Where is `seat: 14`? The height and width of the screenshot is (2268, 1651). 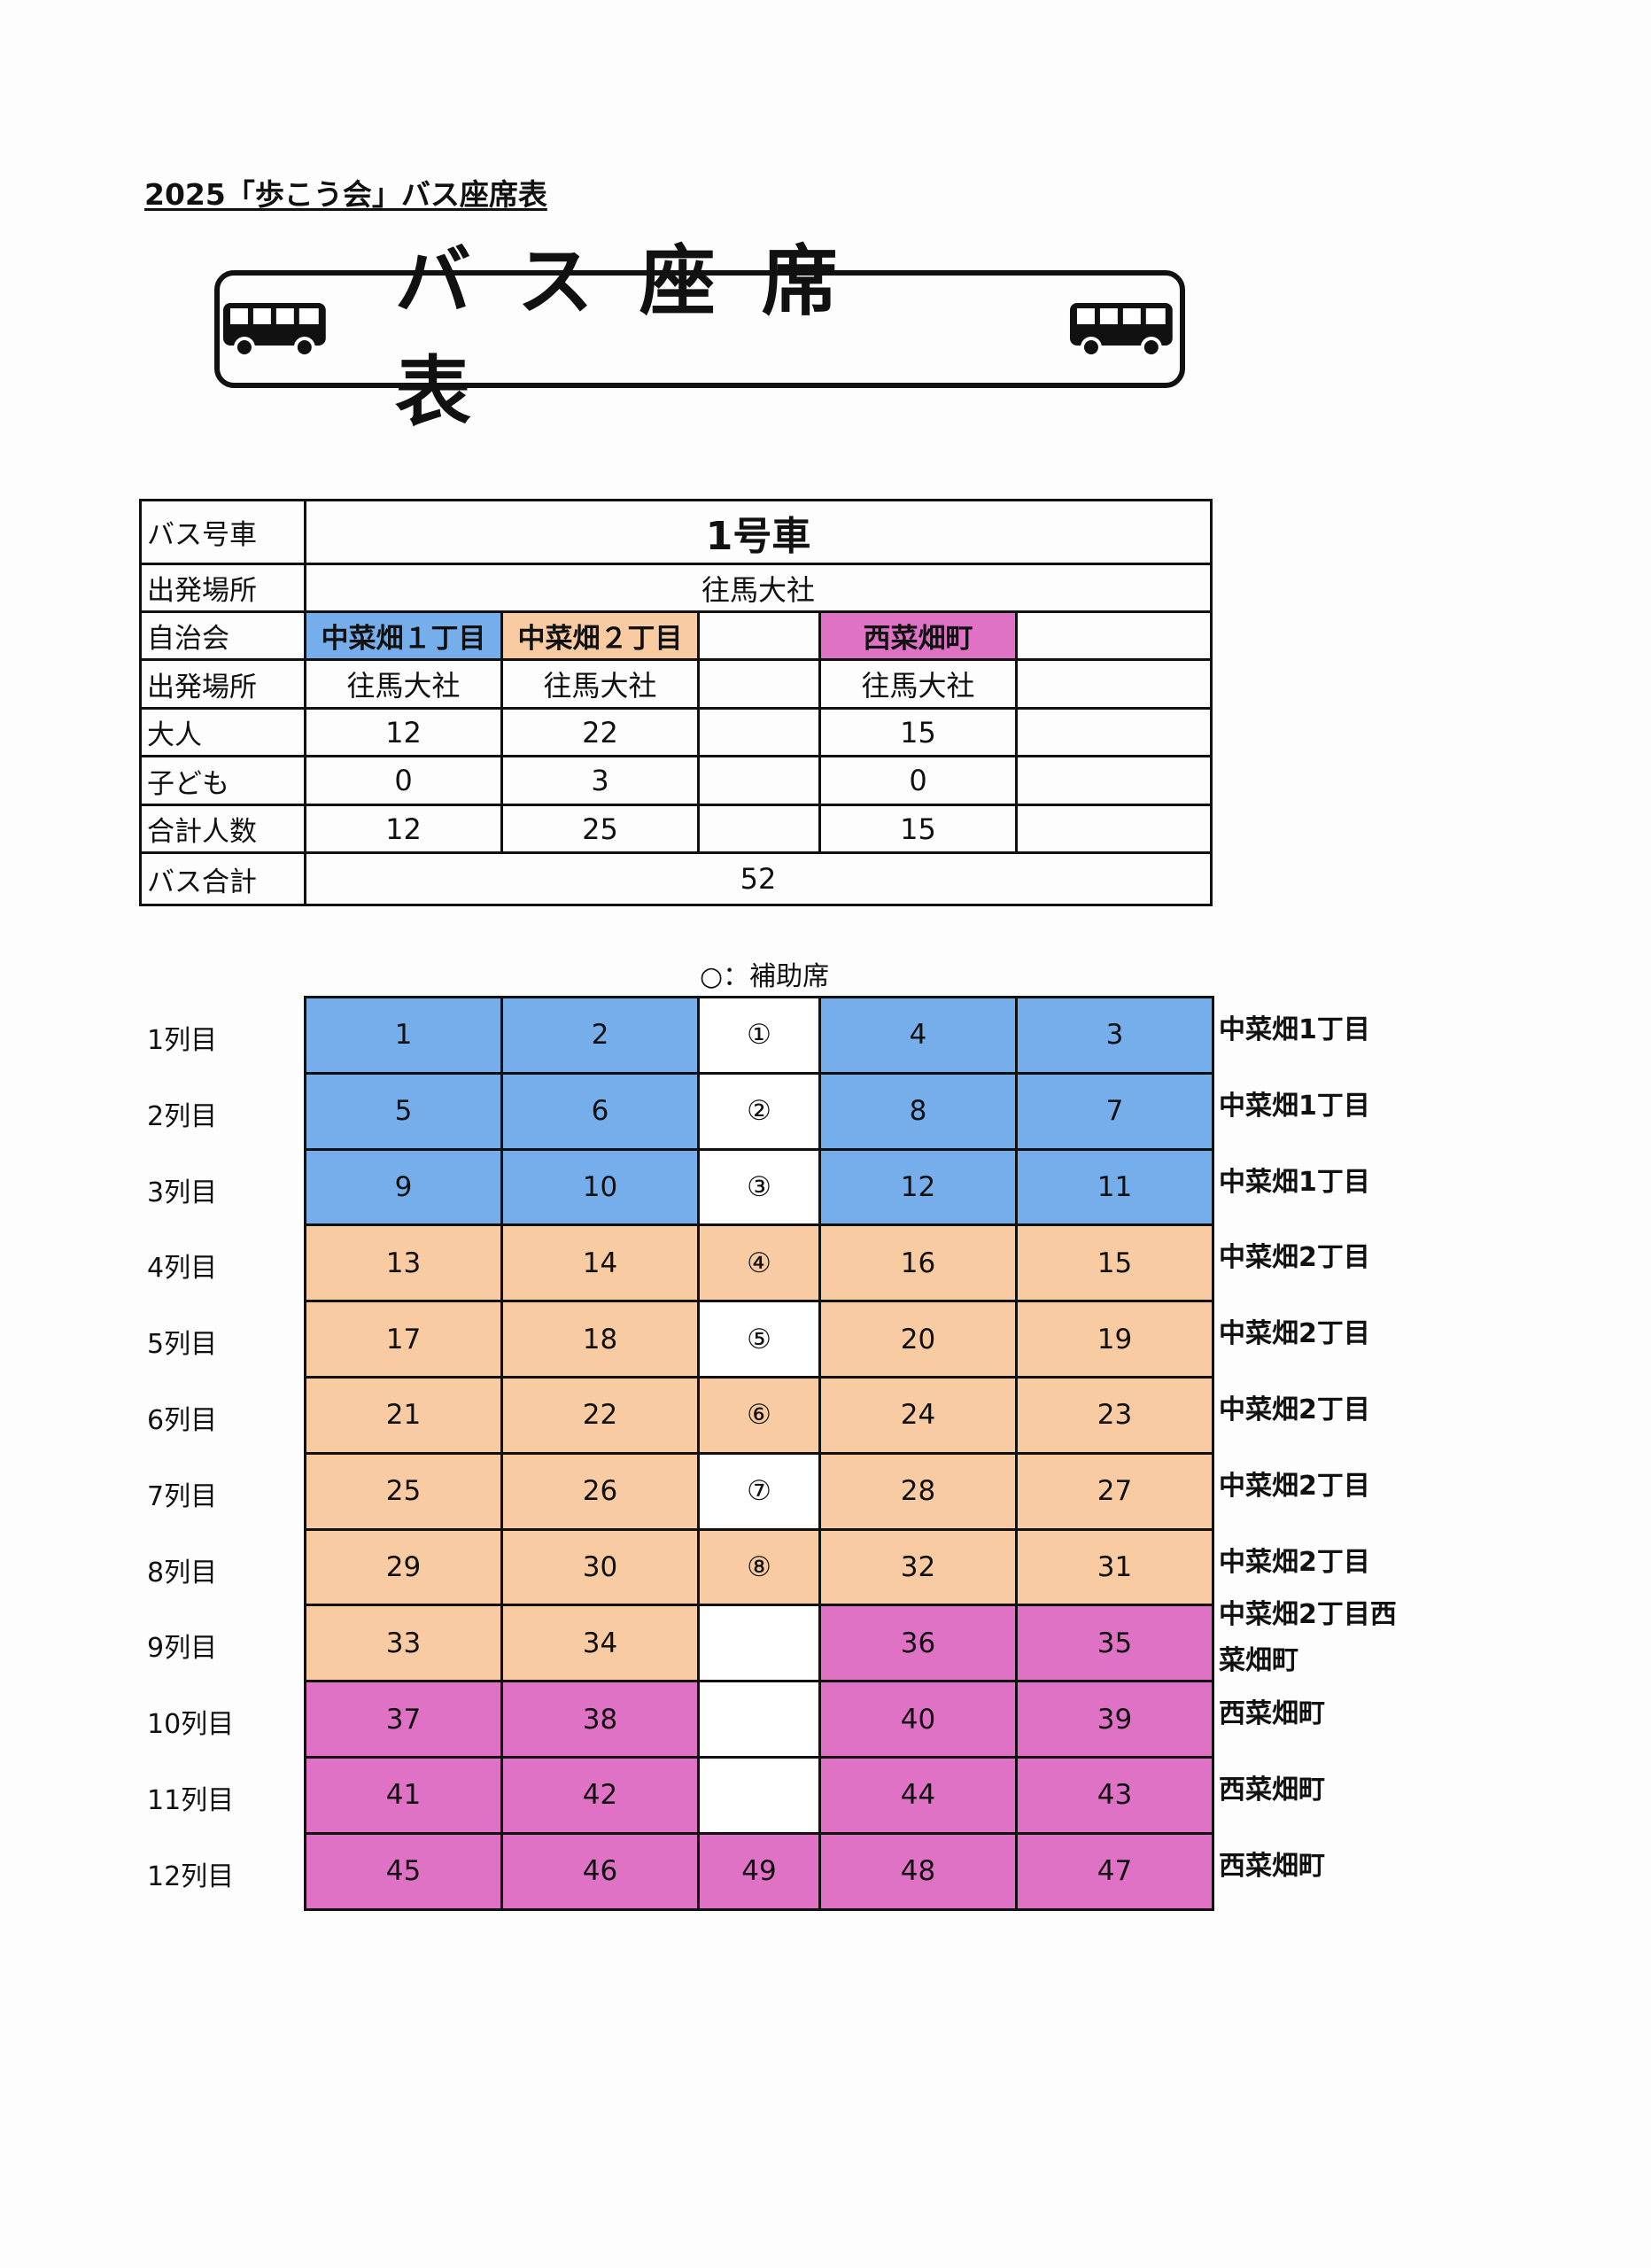 seat: 14 is located at coordinates (600, 1263).